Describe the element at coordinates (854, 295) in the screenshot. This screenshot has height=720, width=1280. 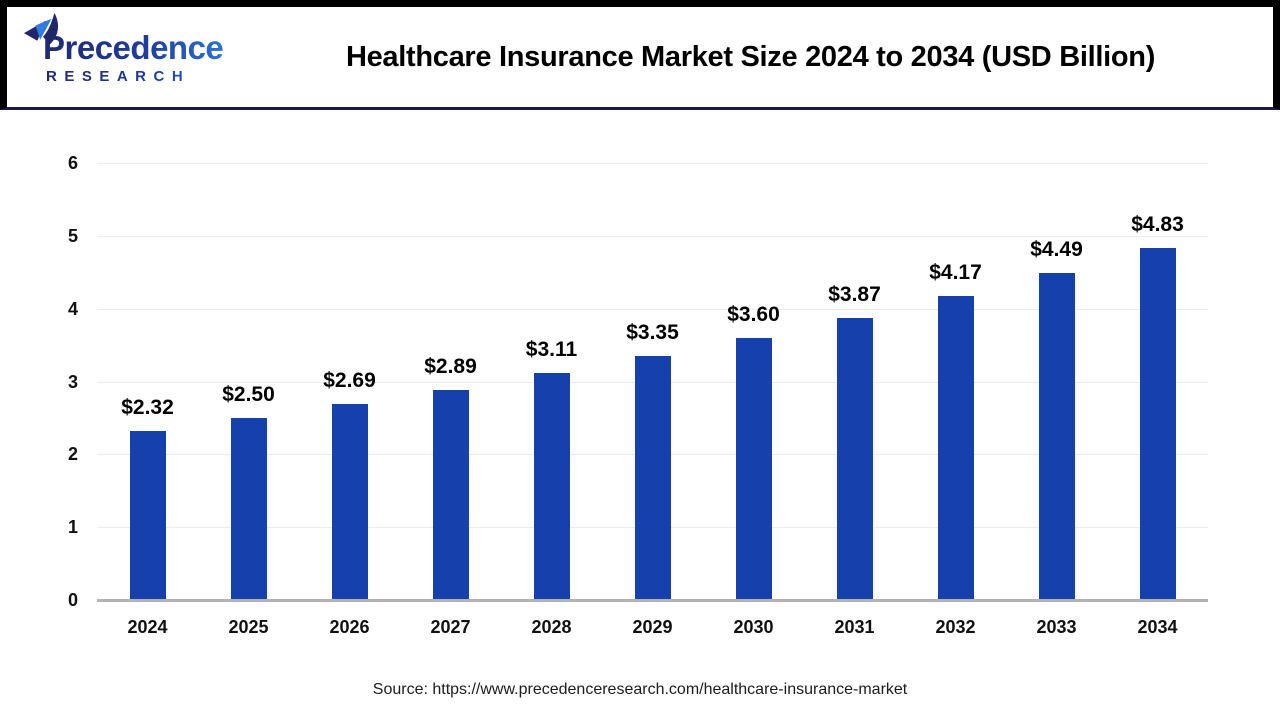
I see `bar-value-label-2031: $3.87` at that location.